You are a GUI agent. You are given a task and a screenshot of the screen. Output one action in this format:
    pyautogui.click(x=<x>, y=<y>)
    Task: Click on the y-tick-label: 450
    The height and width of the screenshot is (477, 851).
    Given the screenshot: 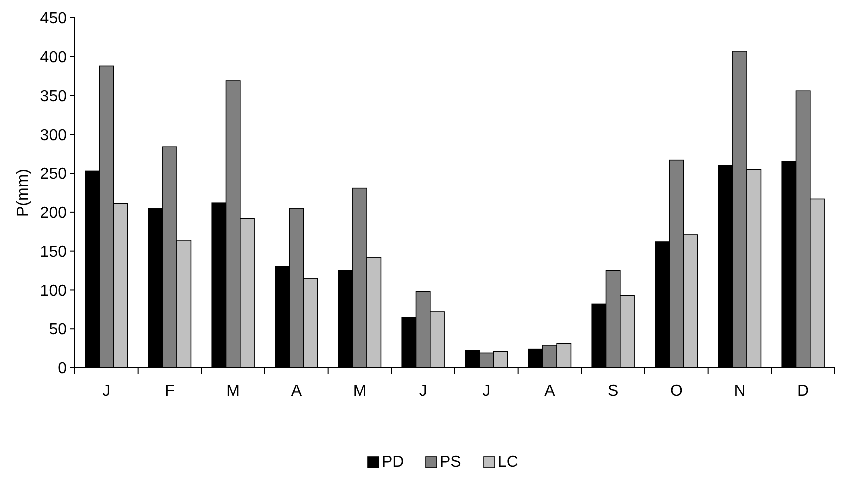 What is the action you would take?
    pyautogui.click(x=54, y=19)
    